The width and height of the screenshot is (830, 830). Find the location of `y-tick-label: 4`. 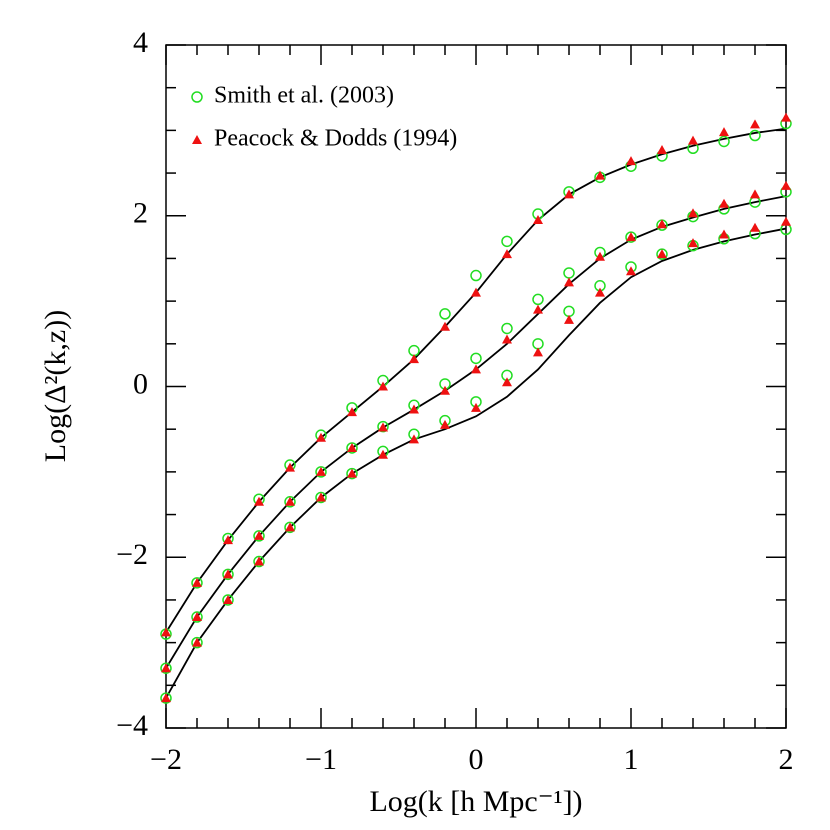

y-tick-label: 4 is located at coordinates (140, 42).